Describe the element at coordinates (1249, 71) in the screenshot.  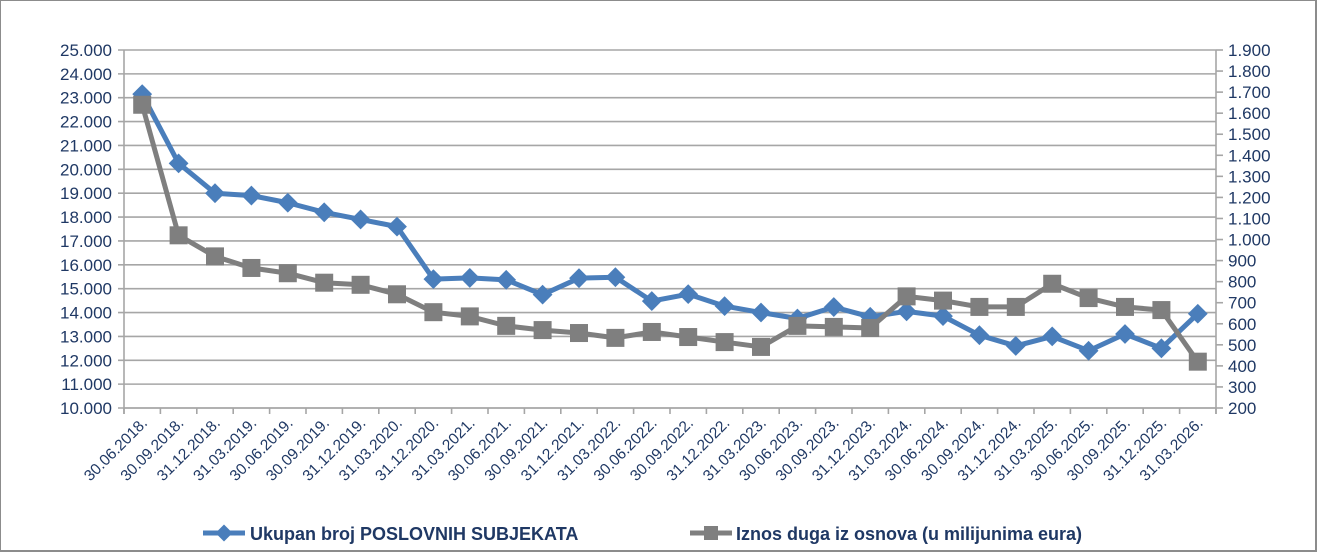
I see `right-y-tick-label: 1.800` at that location.